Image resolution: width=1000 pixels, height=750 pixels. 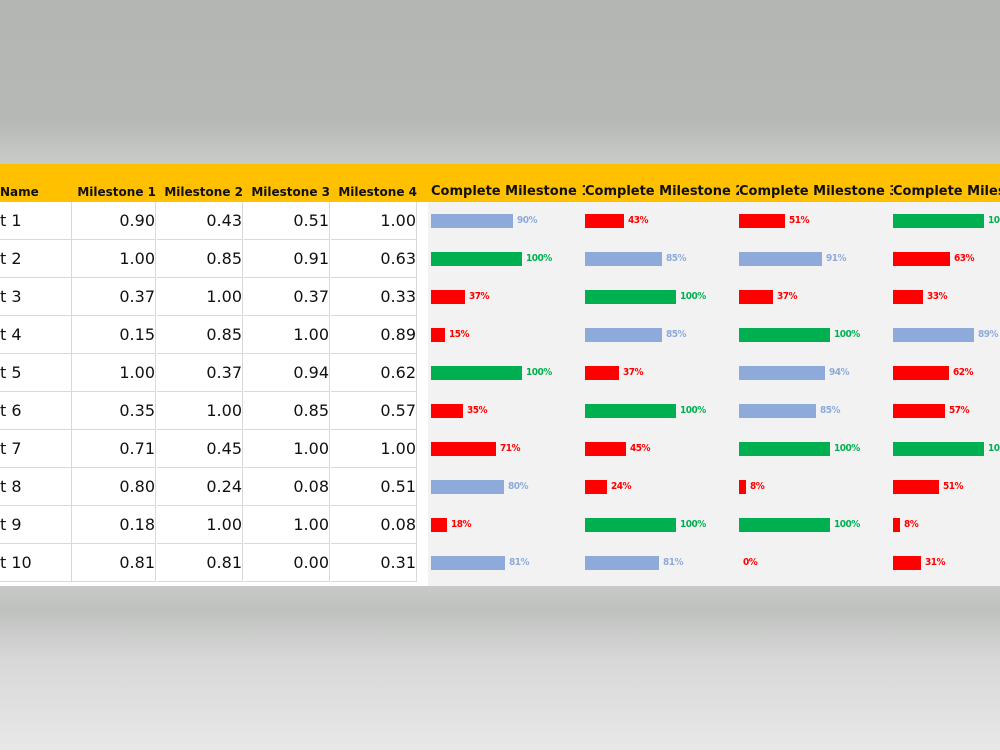 I want to click on complete-milestone-4-cell: 33%, so click(x=946, y=297).